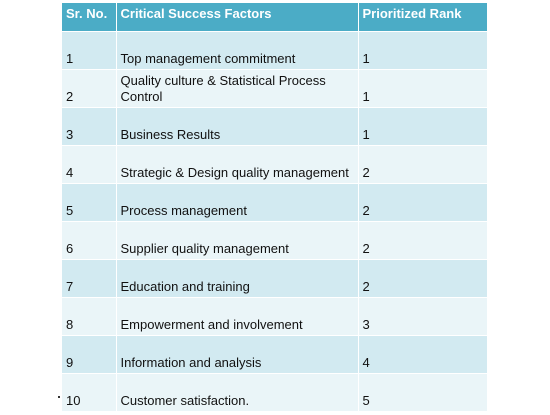  I want to click on table-row: 6 Supplier quality management 2, so click(275, 239).